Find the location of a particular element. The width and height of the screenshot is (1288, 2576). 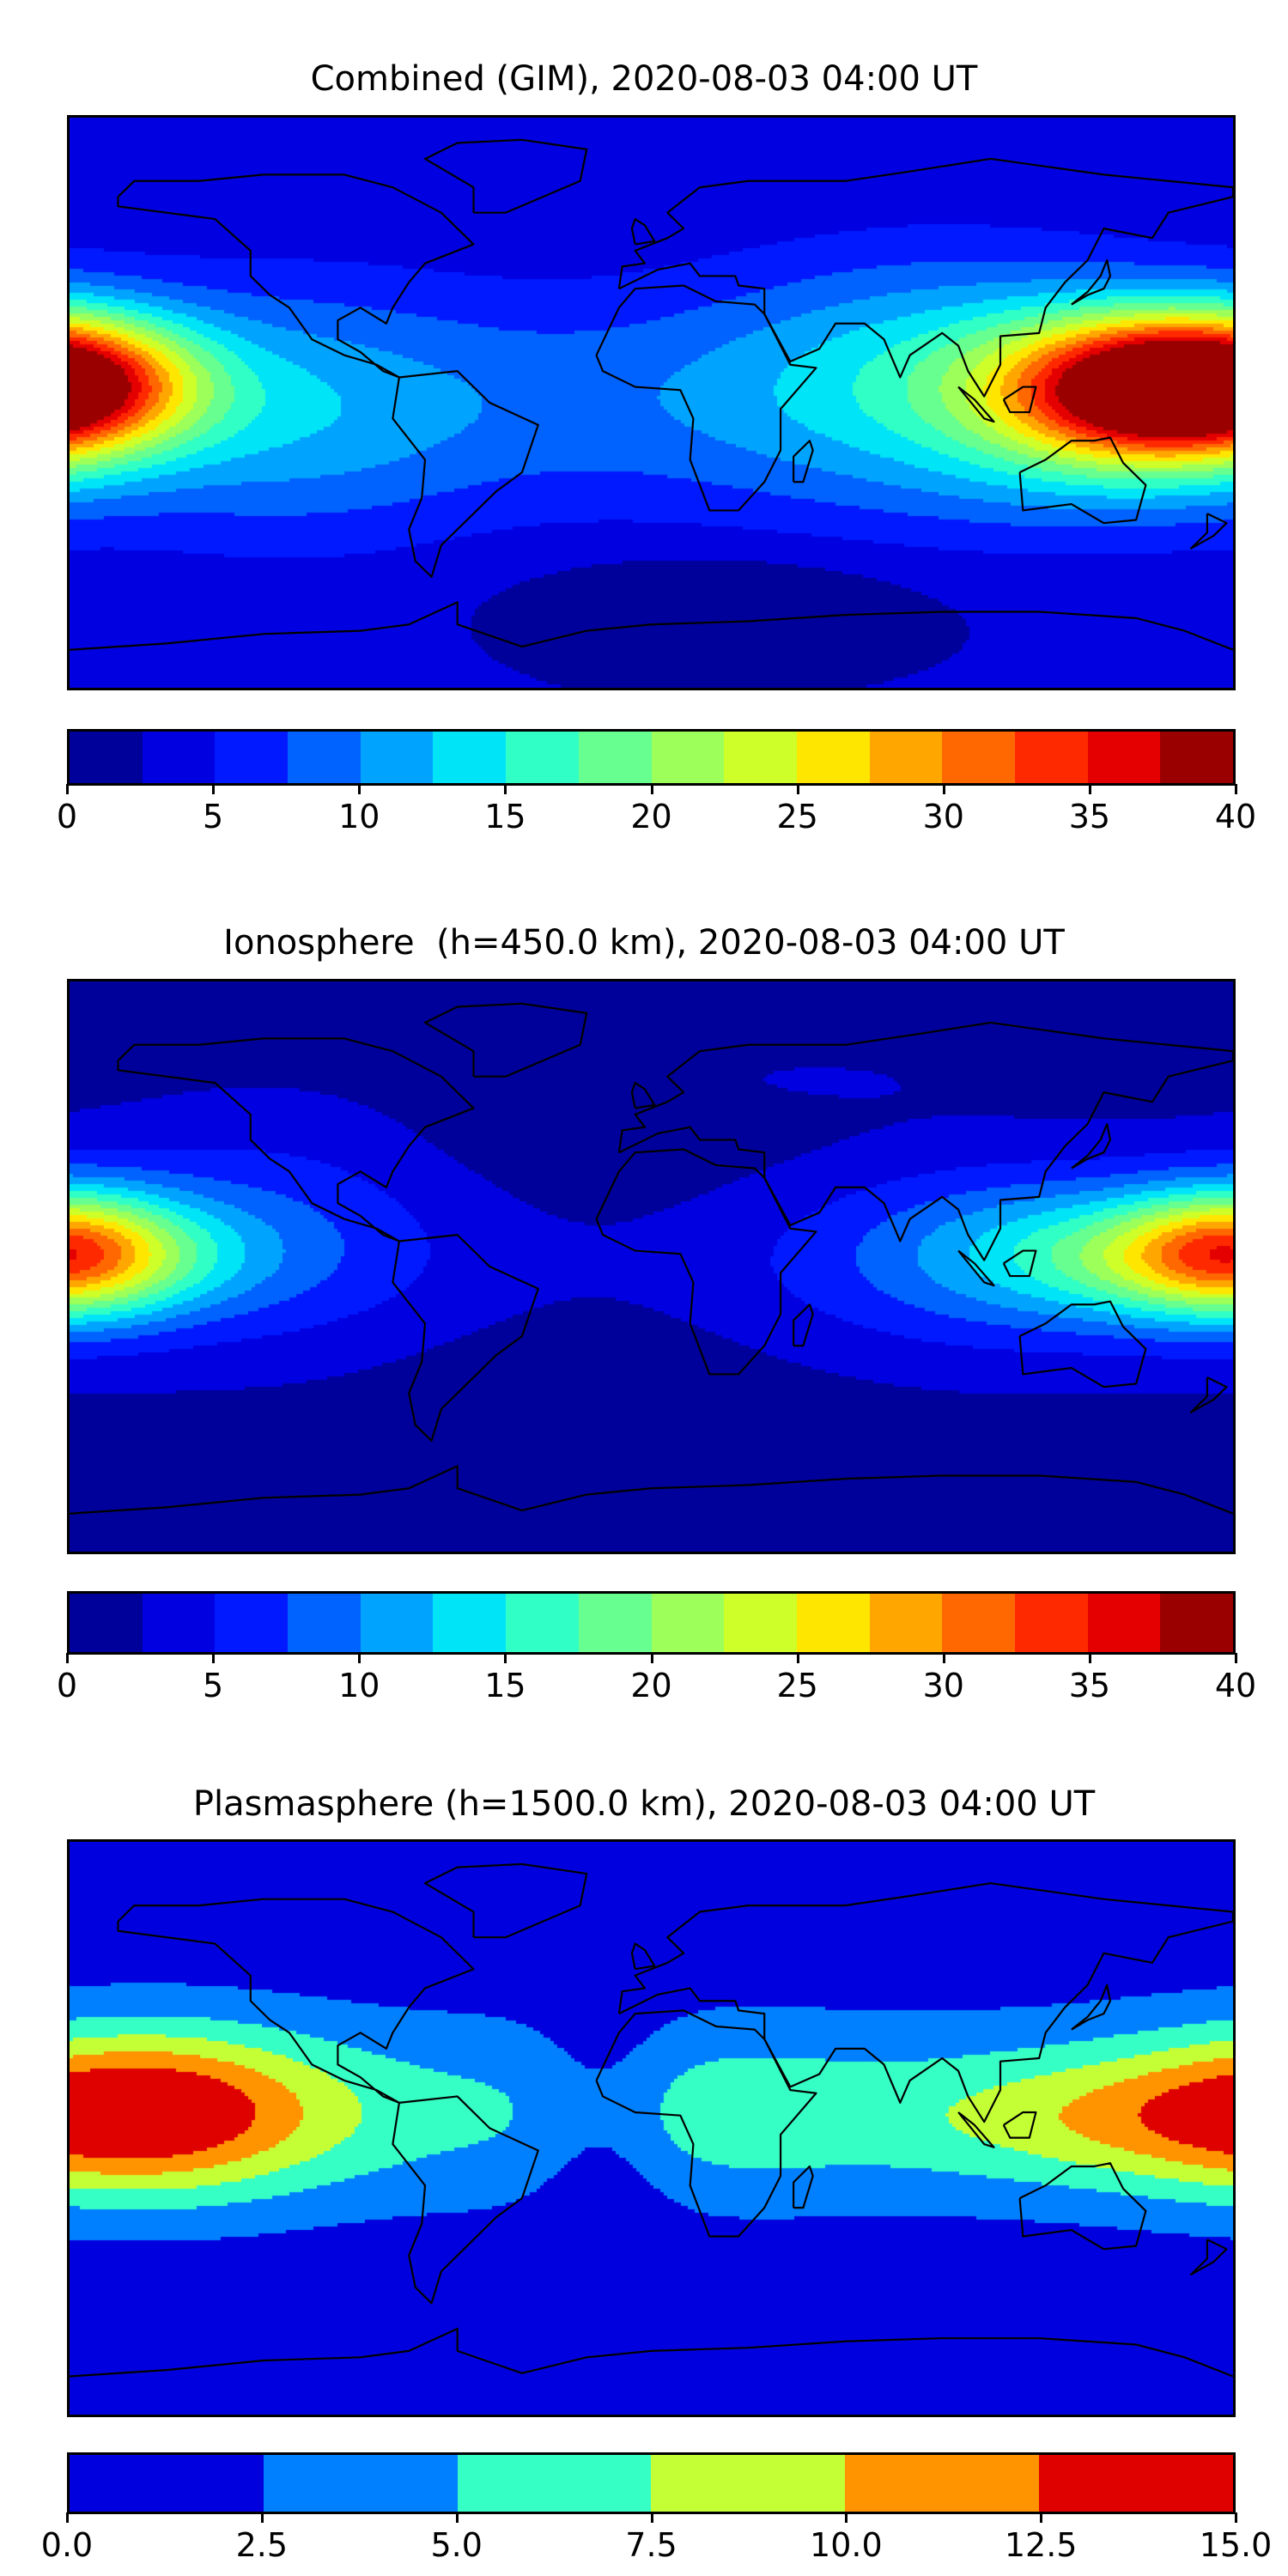

tick-label: 40 is located at coordinates (1235, 1686).